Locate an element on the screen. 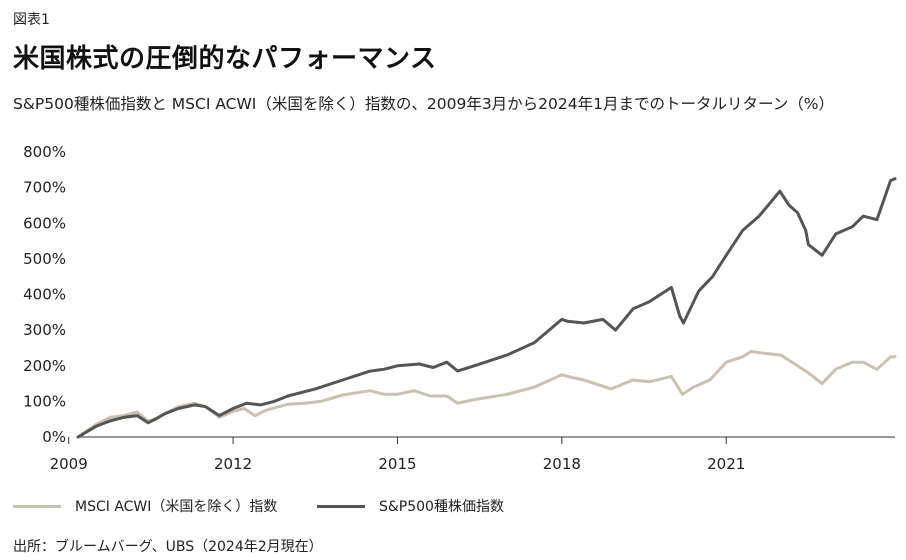 The width and height of the screenshot is (906, 560). y-tick-label: 100% is located at coordinates (44, 401).